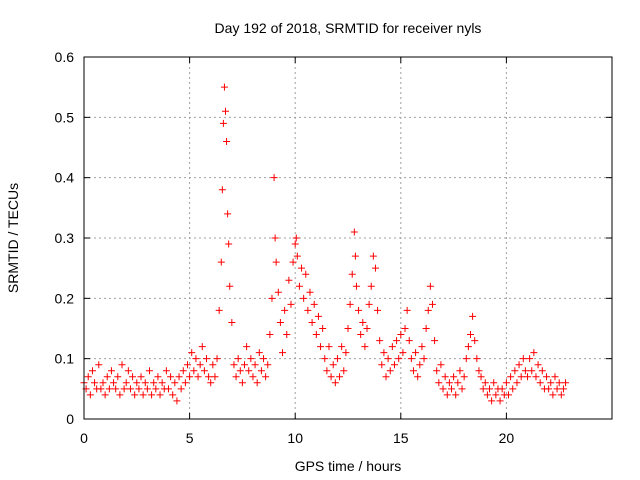 Image resolution: width=640 pixels, height=480 pixels. I want to click on y-axis-label: SRMTID / TECUs, so click(13, 238).